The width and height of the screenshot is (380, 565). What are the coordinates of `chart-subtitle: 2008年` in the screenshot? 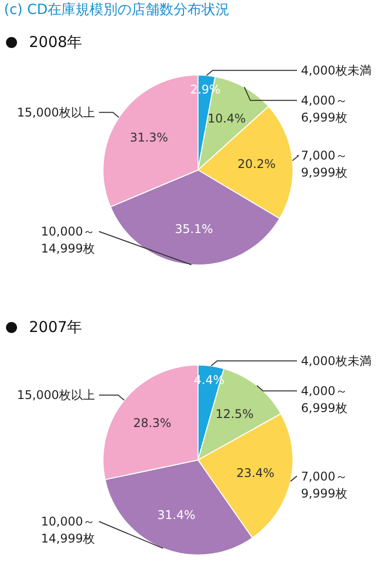 It's located at (55, 42).